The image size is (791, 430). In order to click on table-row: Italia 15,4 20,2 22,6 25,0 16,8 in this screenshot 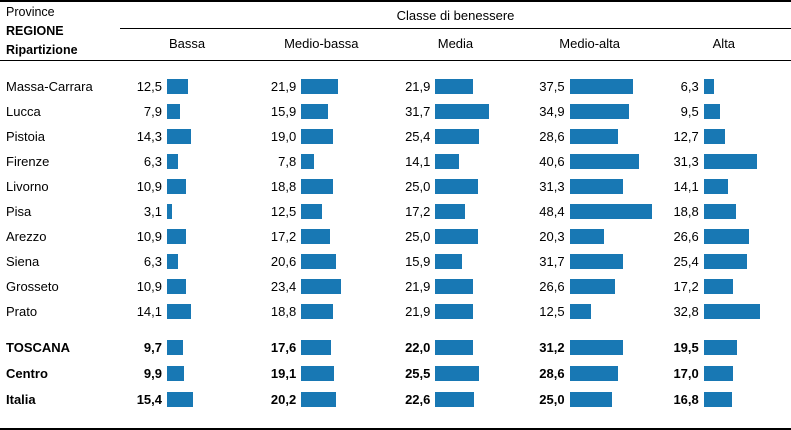, I will do `click(395, 399)`.